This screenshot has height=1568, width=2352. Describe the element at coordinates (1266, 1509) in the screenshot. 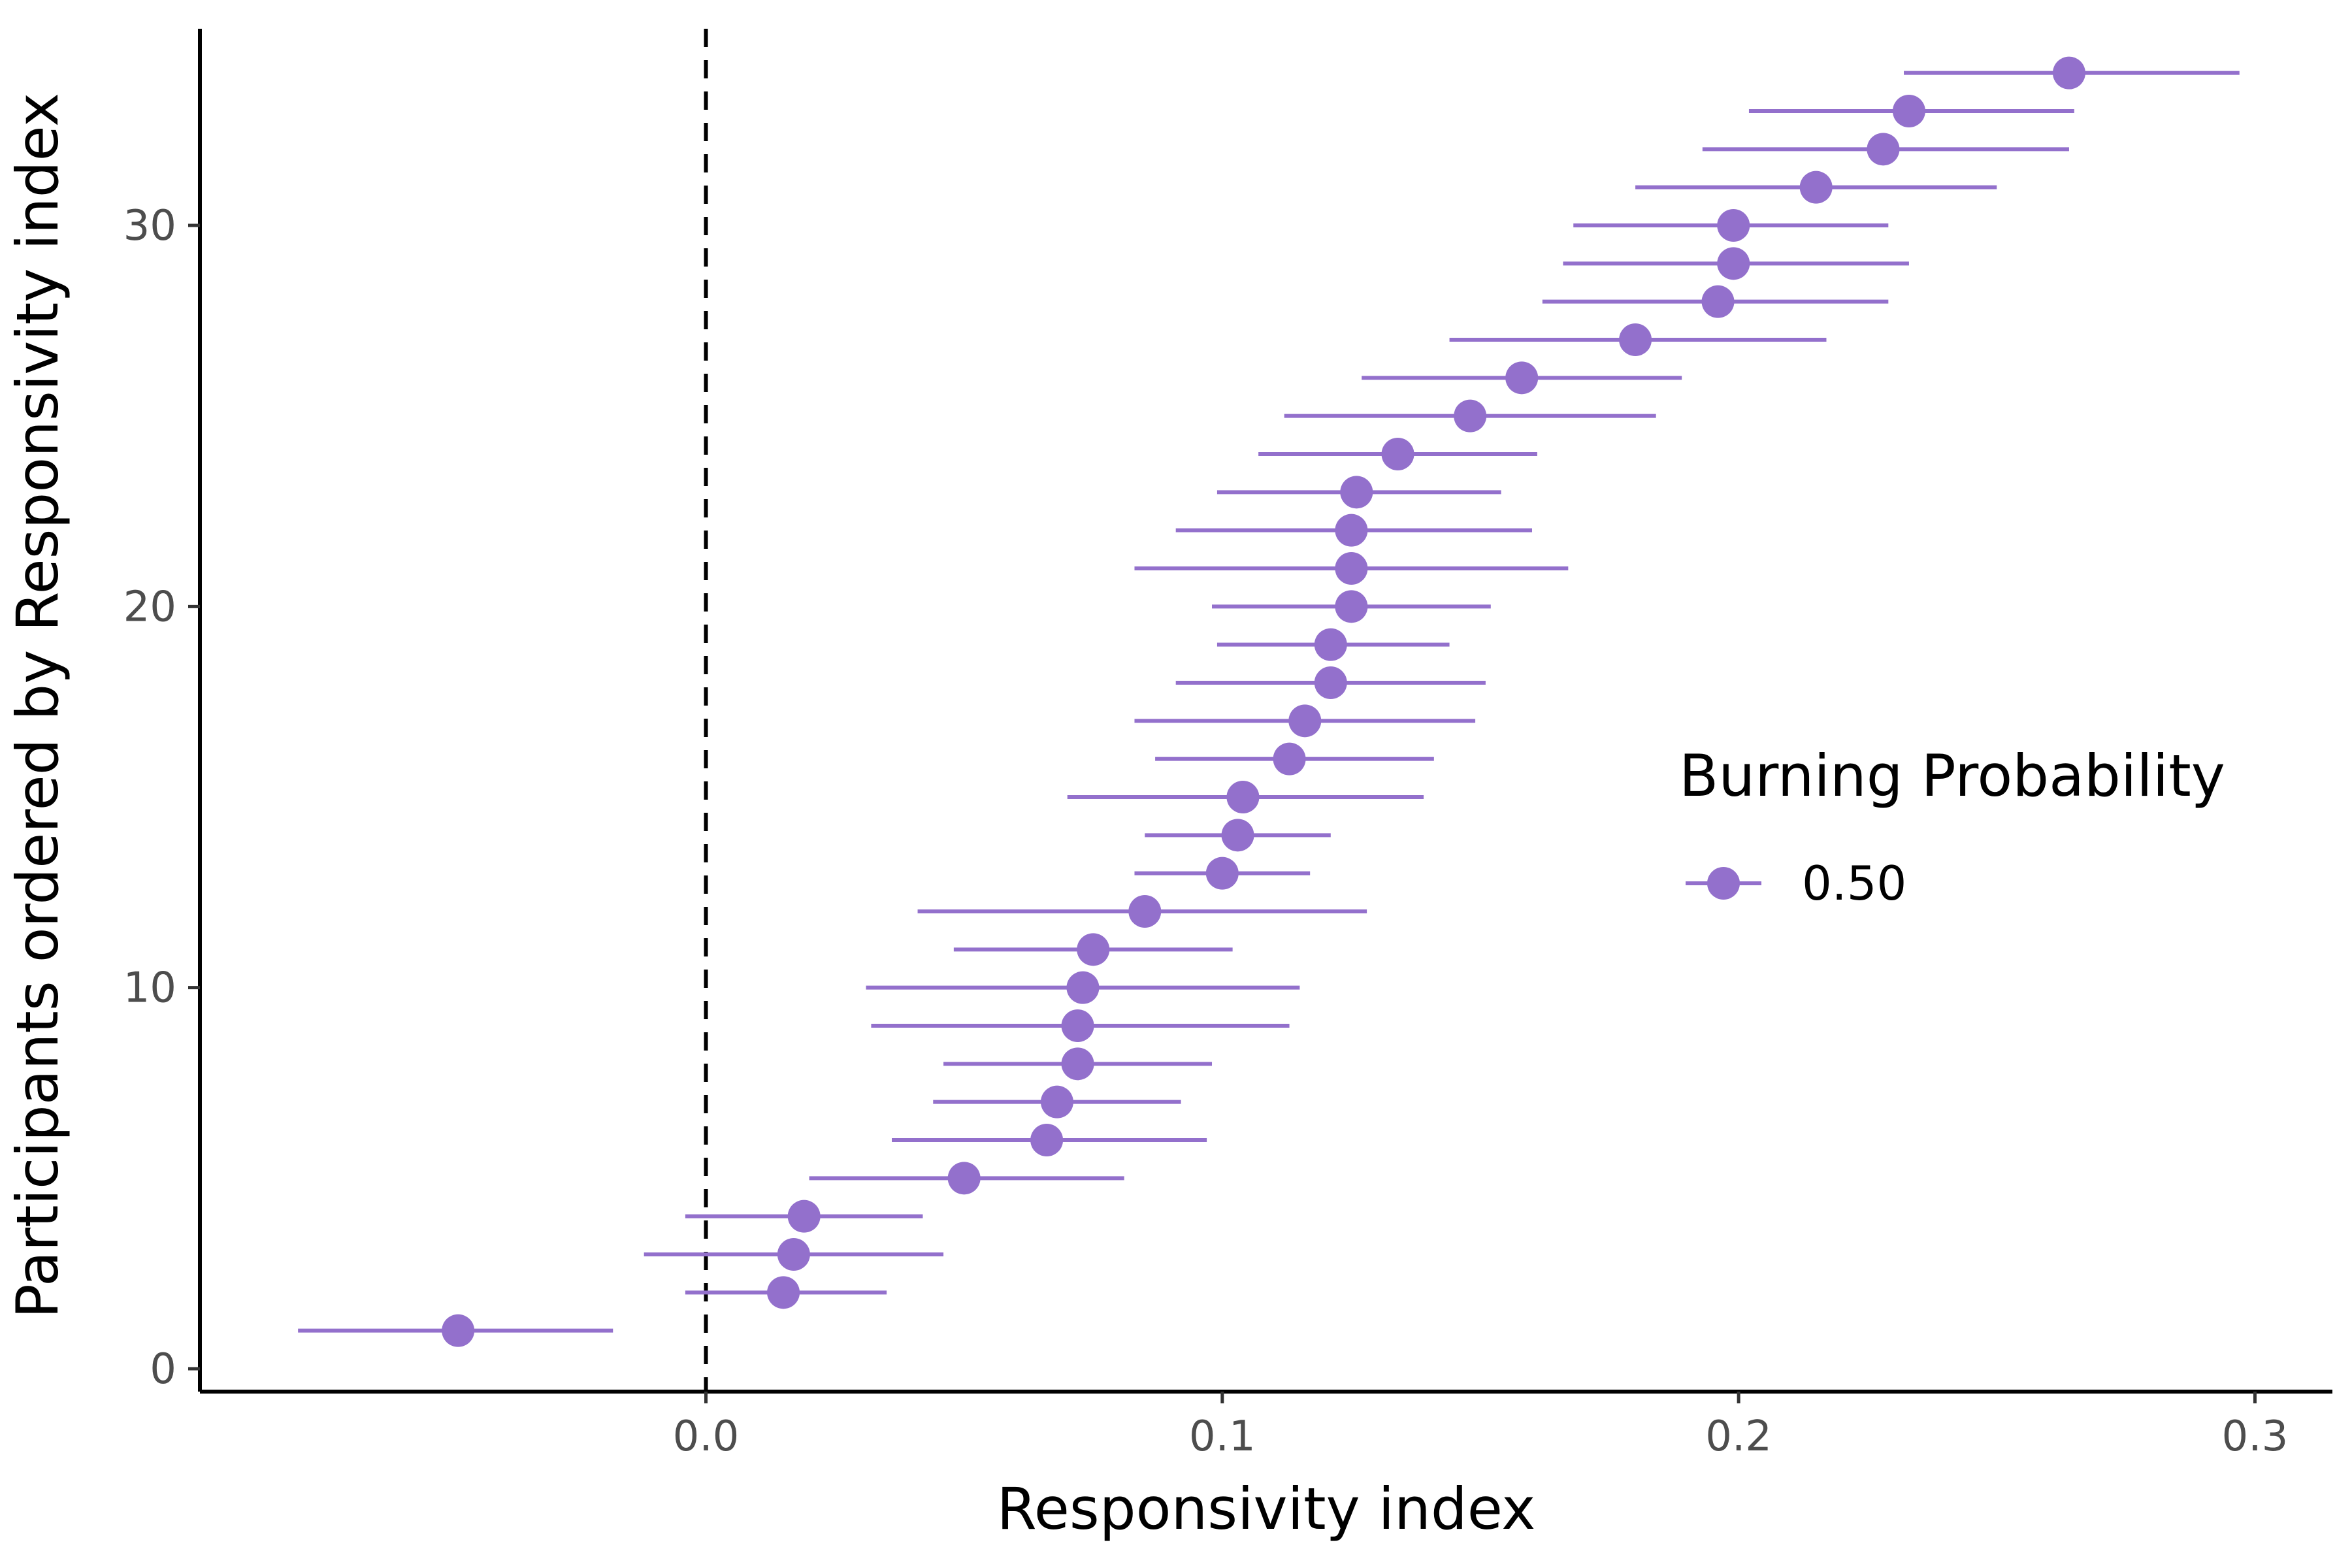

I see `x-axis-title: Responsivity index` at that location.